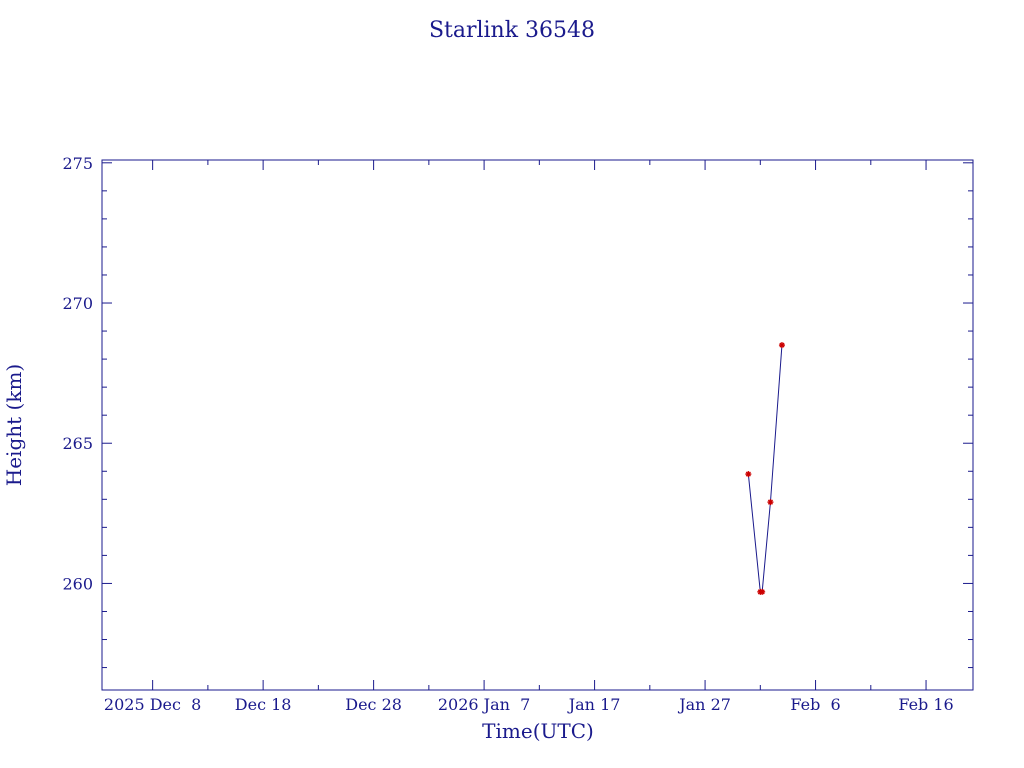  Describe the element at coordinates (925, 704) in the screenshot. I see `x-tick-label: Feb 16` at that location.